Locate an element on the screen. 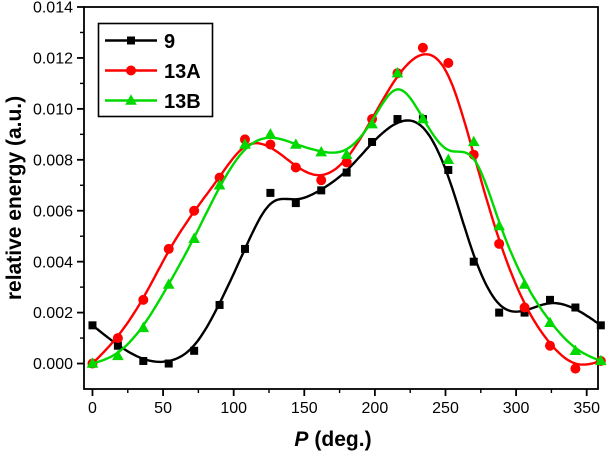 This screenshot has height=460, width=608. legend-item-9: 9 is located at coordinates (140, 42).